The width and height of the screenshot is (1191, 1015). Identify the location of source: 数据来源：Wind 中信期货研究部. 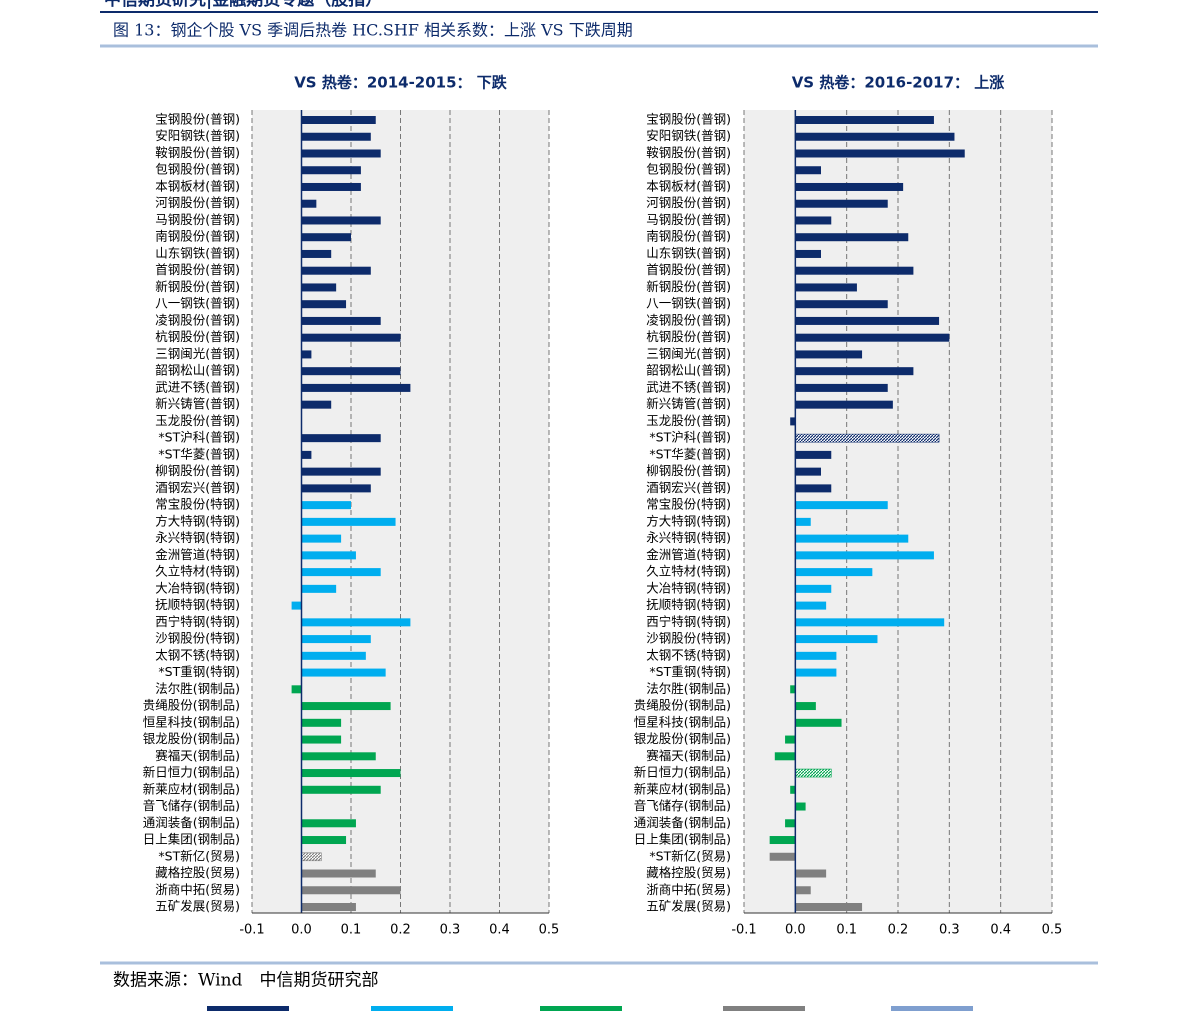
(245, 981).